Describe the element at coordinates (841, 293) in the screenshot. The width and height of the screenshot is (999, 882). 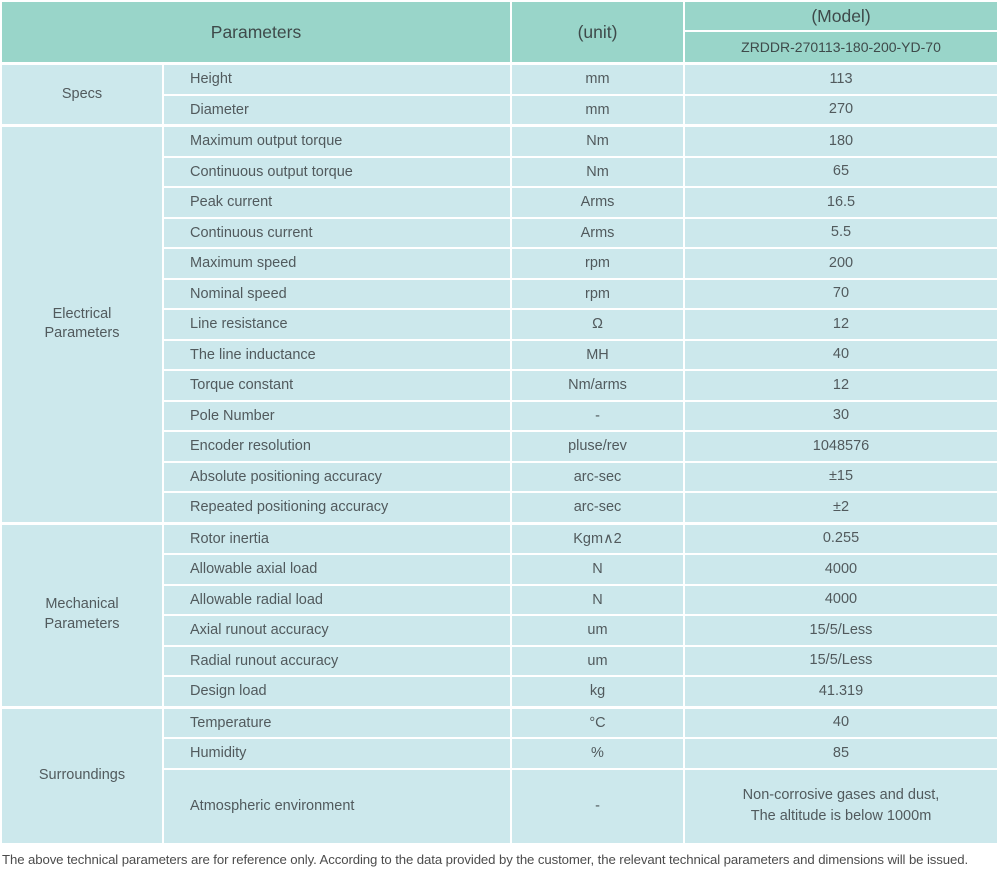
I see `value-cell: 70` at that location.